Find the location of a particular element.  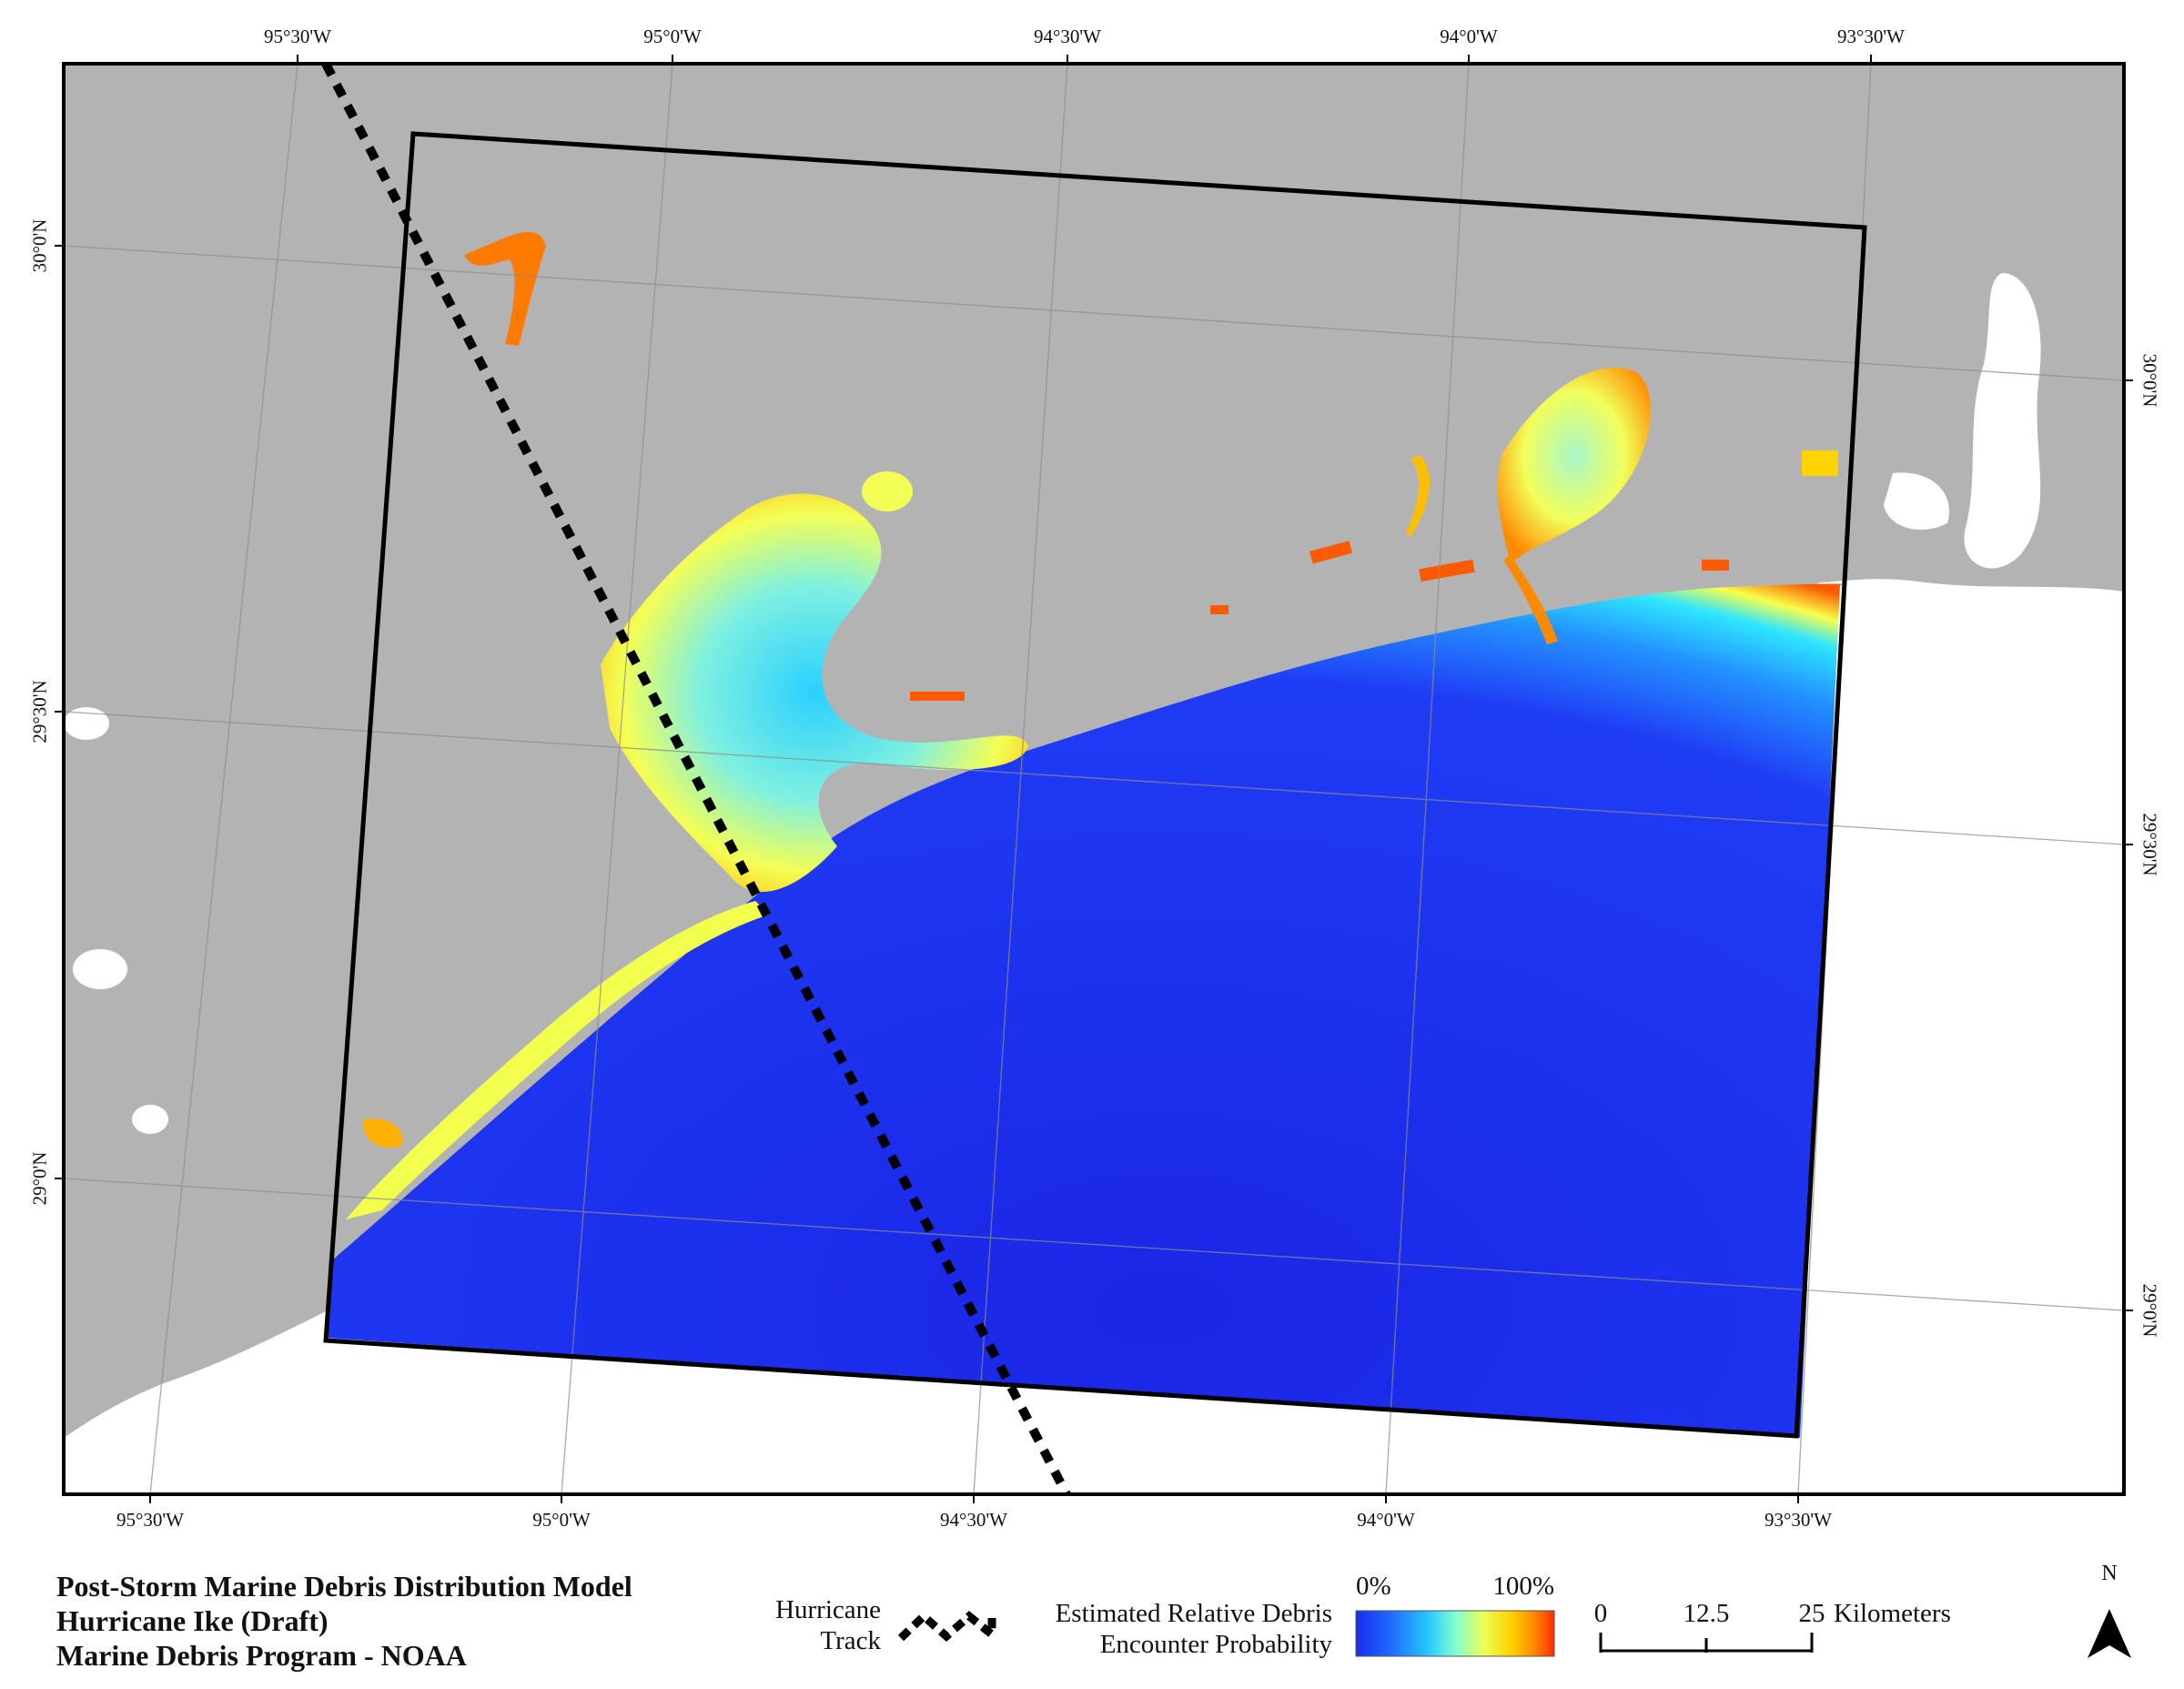

top-tick-label: 95°0'W is located at coordinates (673, 36).